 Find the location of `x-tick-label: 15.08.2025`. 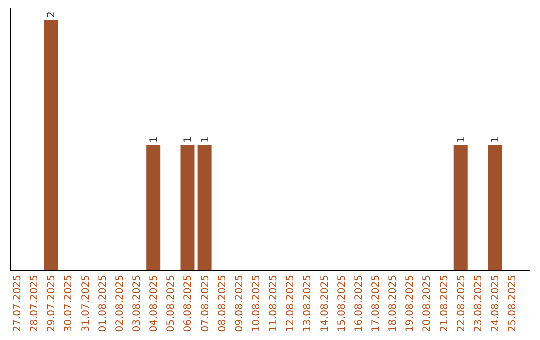

x-tick-label: 15.08.2025 is located at coordinates (342, 303).